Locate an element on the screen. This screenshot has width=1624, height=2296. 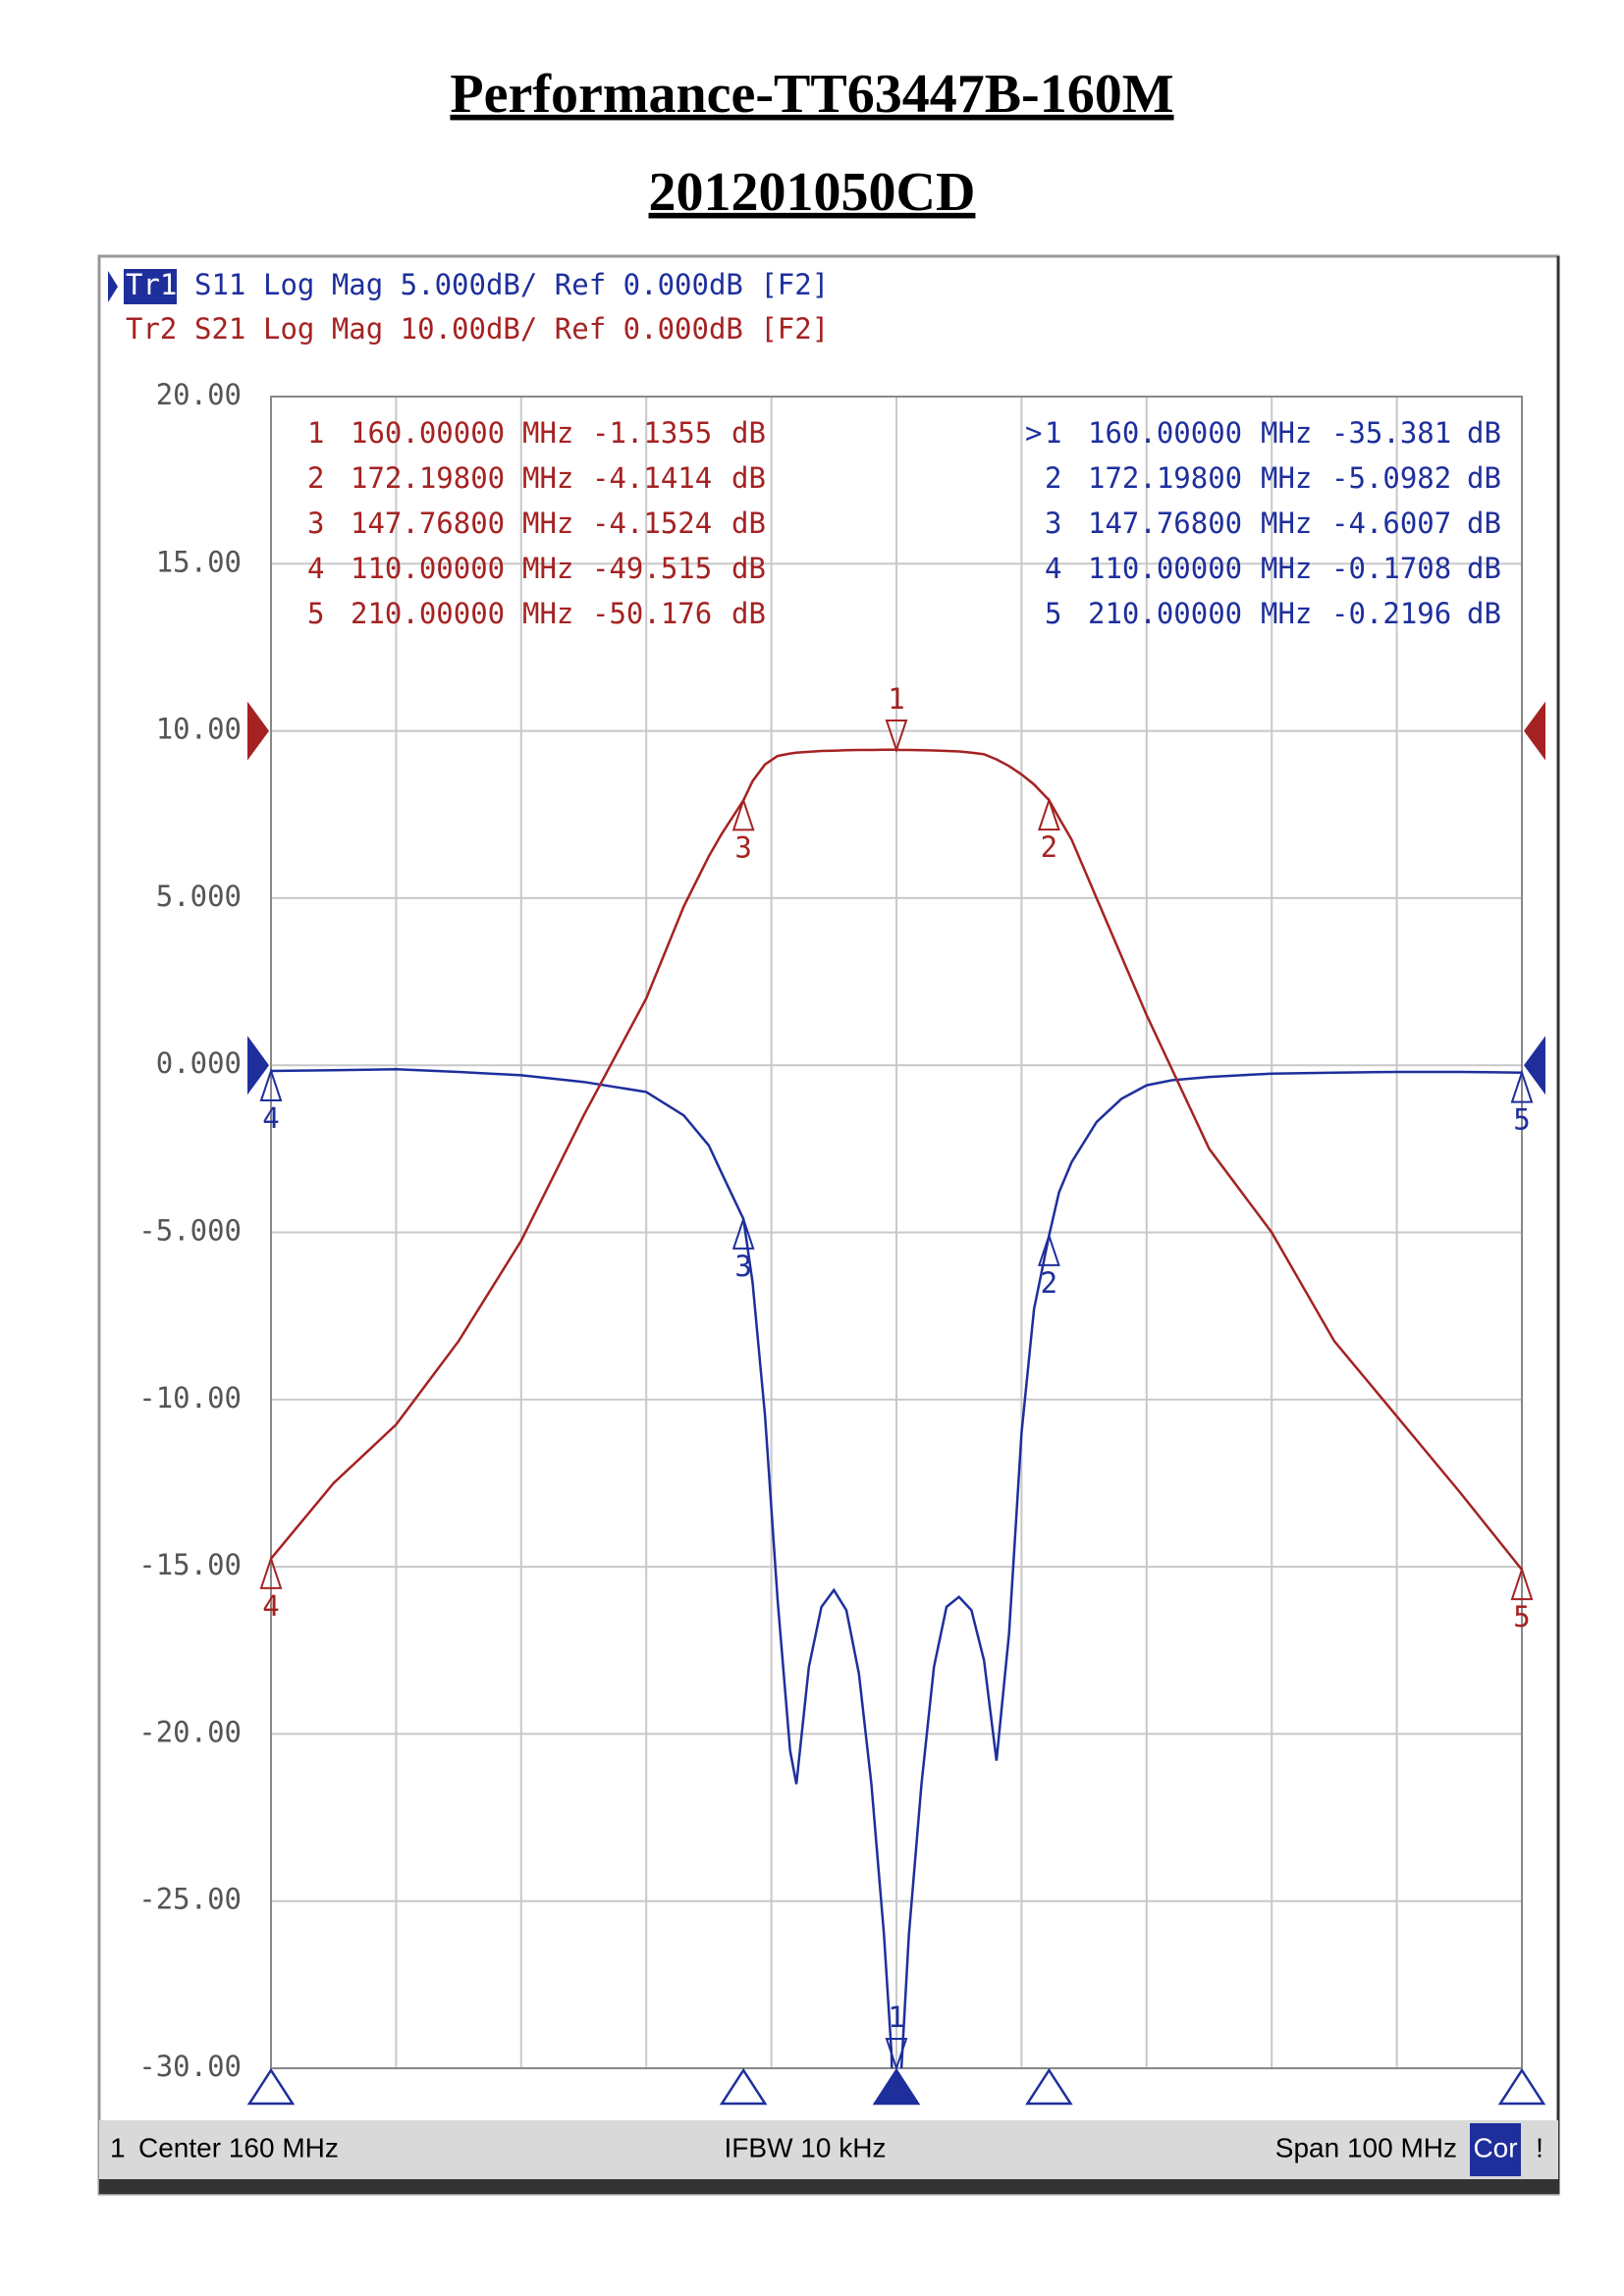
cor-box is located at coordinates (1495, 2149).